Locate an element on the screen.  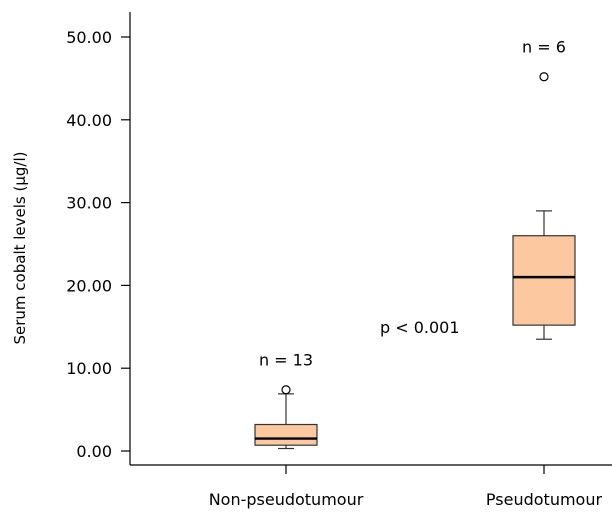
category-label: Non-pseudotumour is located at coordinates (286, 499).